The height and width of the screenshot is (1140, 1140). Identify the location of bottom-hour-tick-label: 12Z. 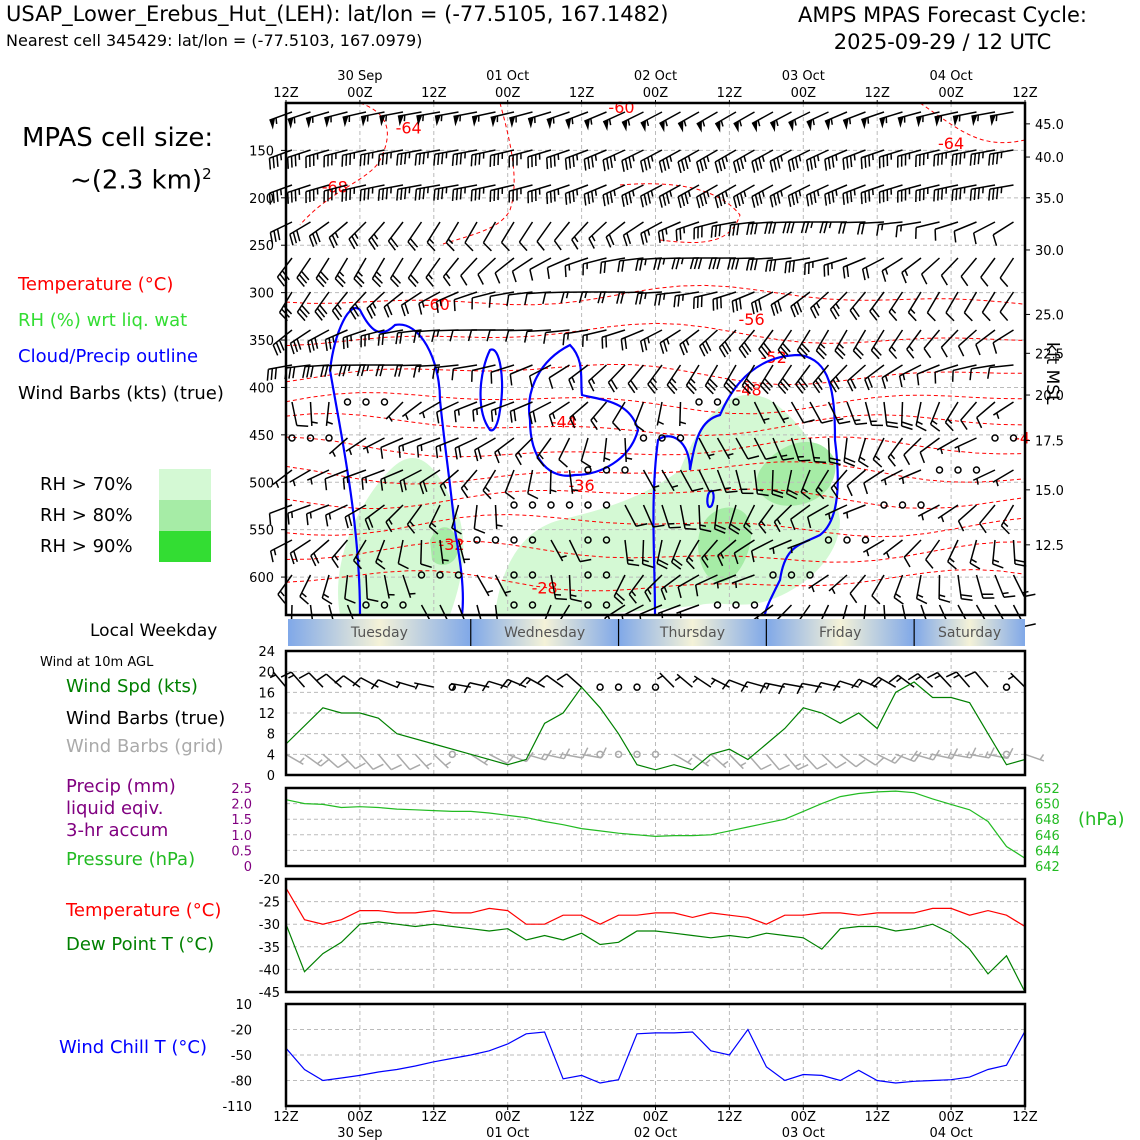
(582, 1117).